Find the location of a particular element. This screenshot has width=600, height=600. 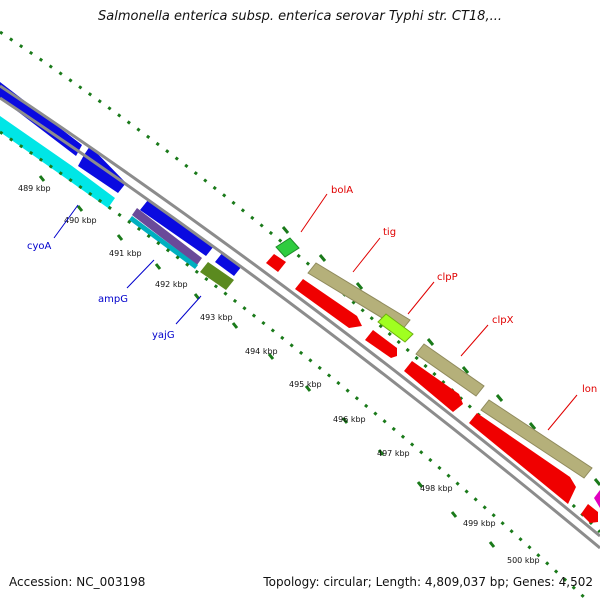

gene-feature-red-clpX is located at coordinates (433, 386).